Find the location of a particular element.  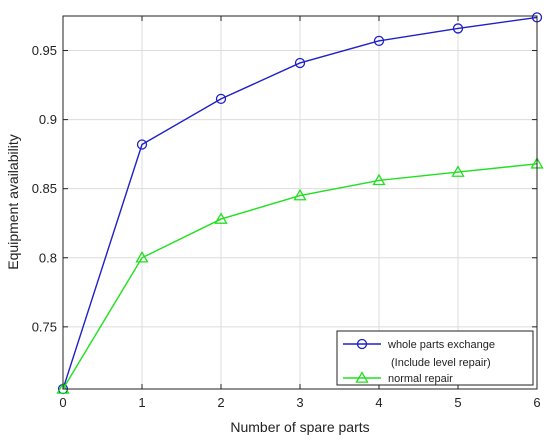

legend-entry-2: normal repair is located at coordinates (398, 378).